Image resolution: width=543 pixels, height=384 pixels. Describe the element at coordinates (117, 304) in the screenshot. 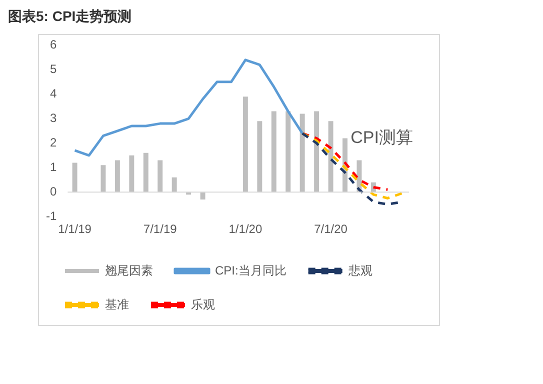

I see `legend-label: 基准` at that location.